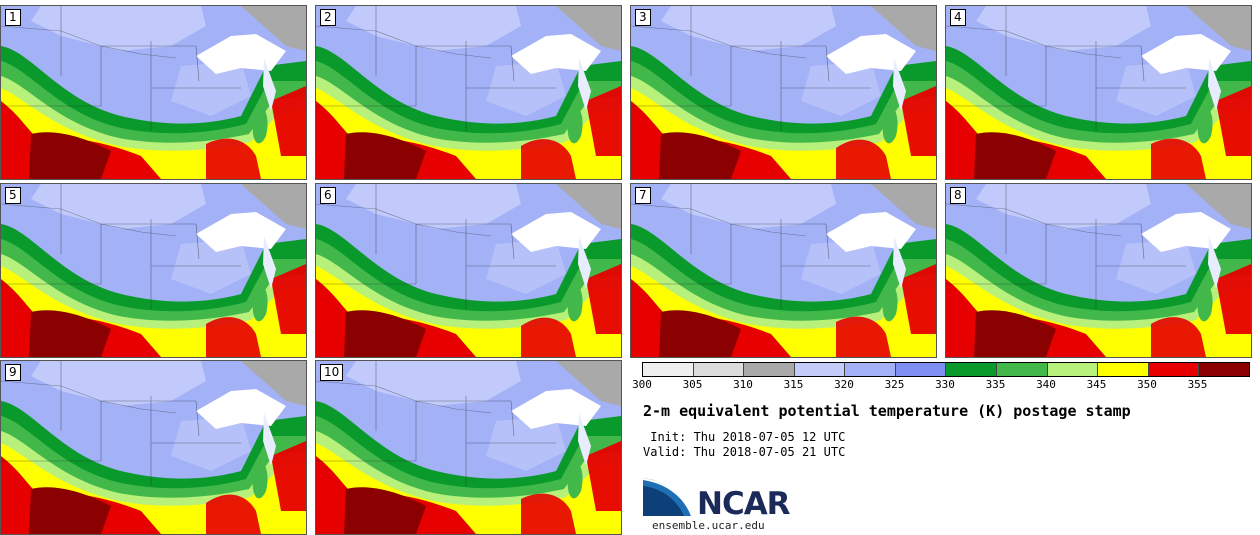 This screenshot has width=1260, height=535. What do you see at coordinates (995, 384) in the screenshot?
I see `colorbar-tick-label: 335` at bounding box center [995, 384].